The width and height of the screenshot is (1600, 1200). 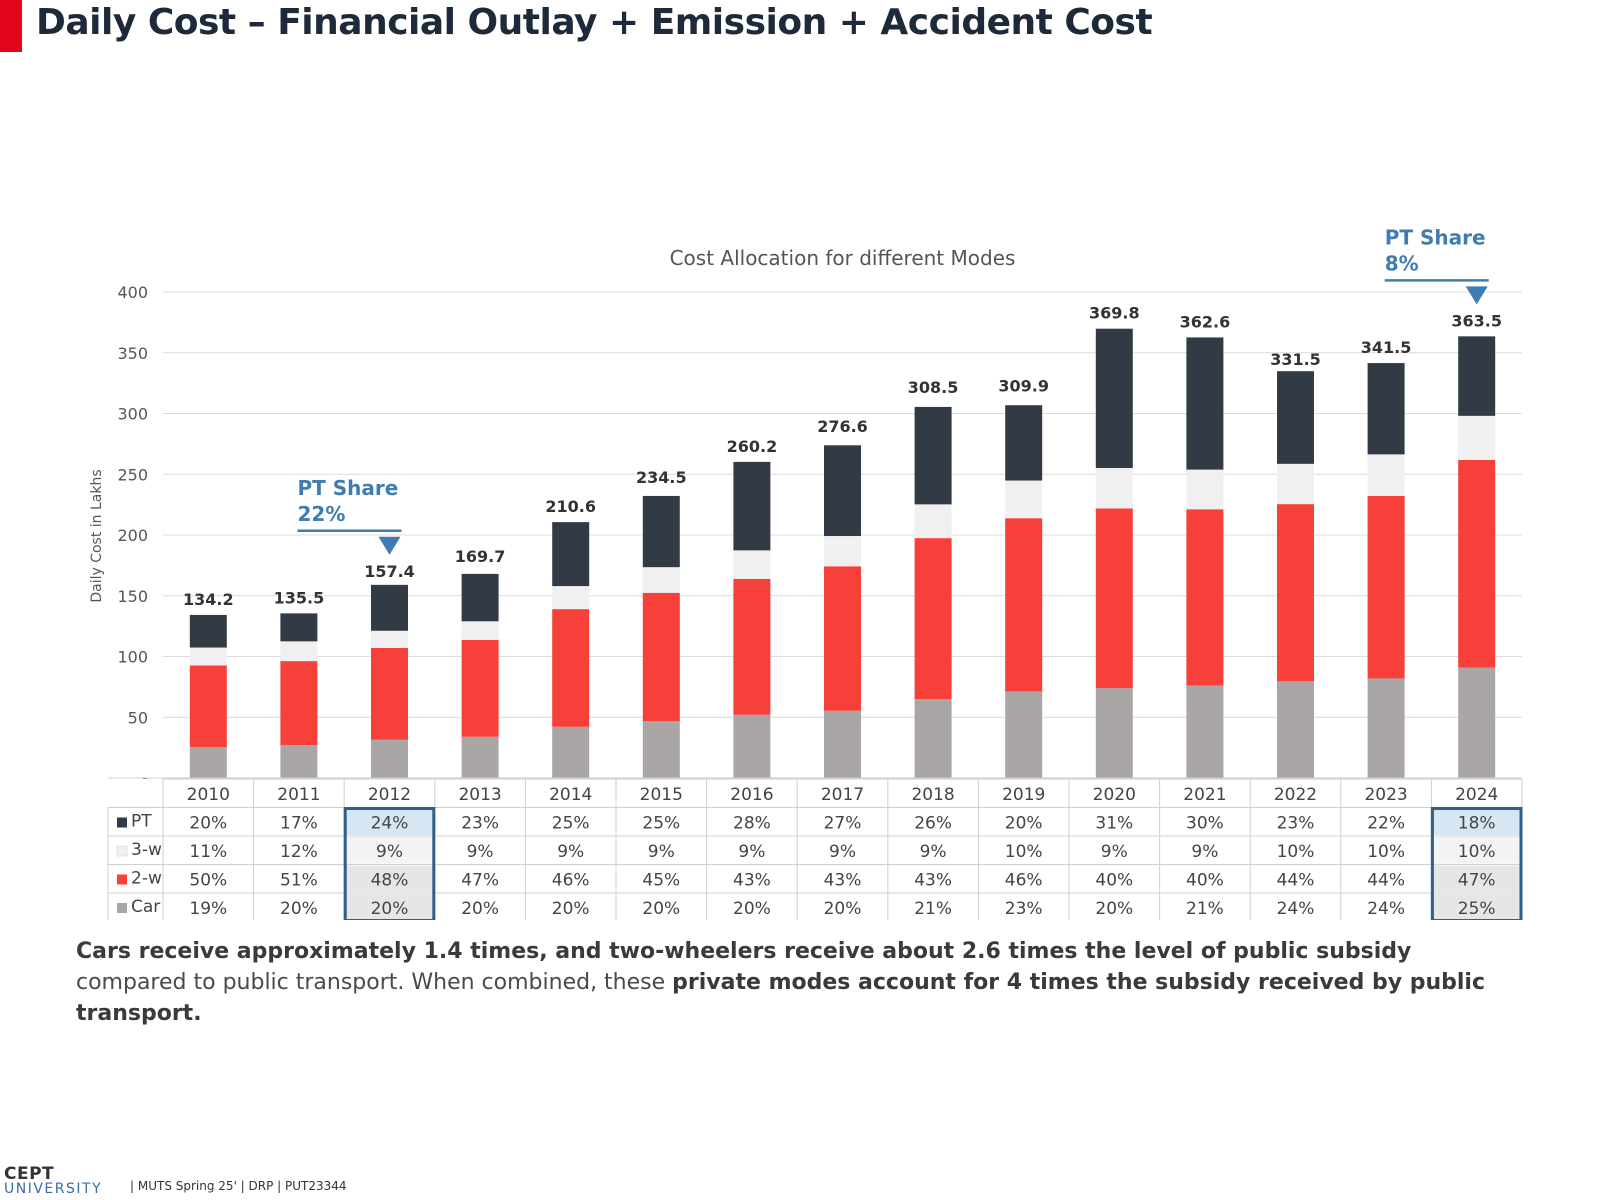 I want to click on bar-segment-car-2010, so click(x=208, y=762).